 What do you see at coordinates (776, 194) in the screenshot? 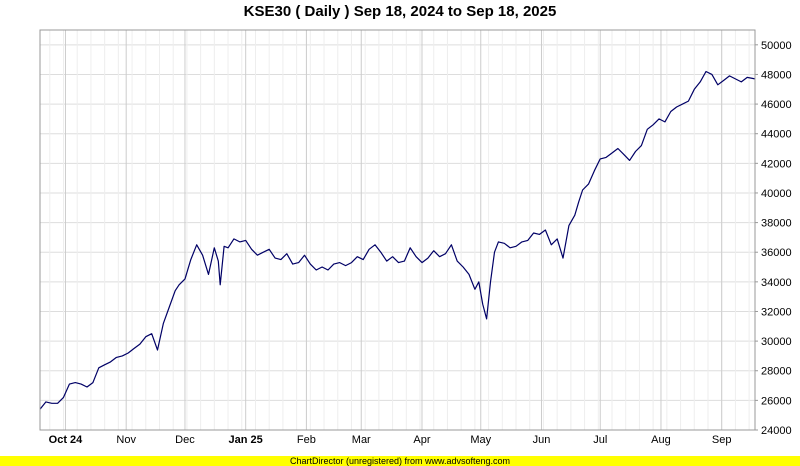
I see `y-tick-label: 40000` at bounding box center [776, 194].